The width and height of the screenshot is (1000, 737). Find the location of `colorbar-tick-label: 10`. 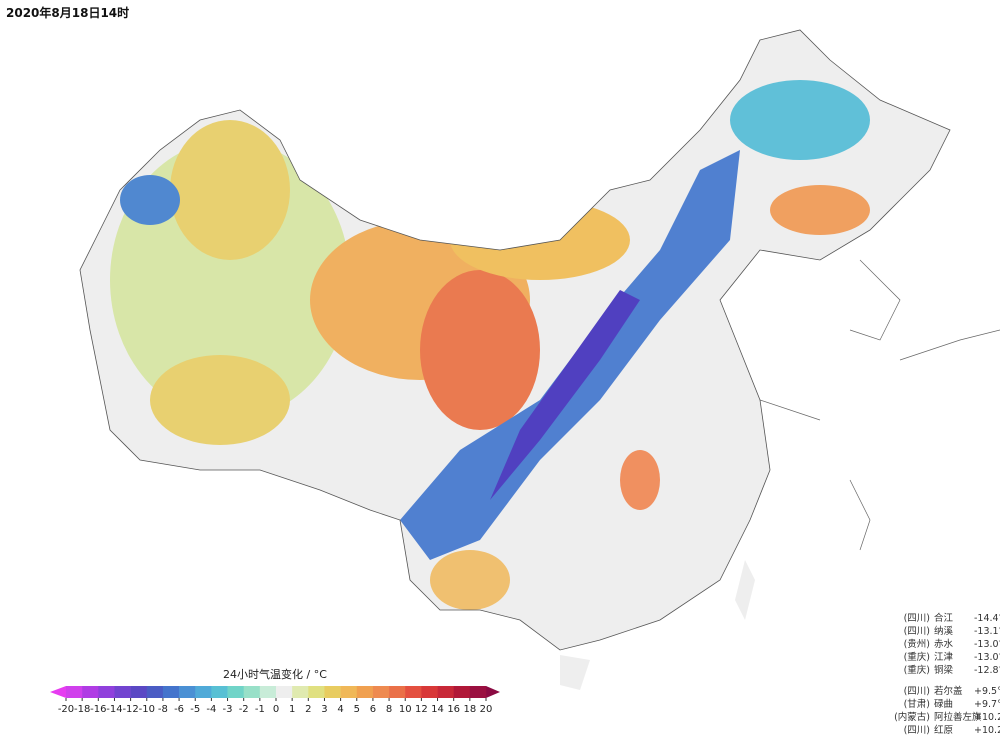

colorbar-tick-label: 10 is located at coordinates (405, 709).